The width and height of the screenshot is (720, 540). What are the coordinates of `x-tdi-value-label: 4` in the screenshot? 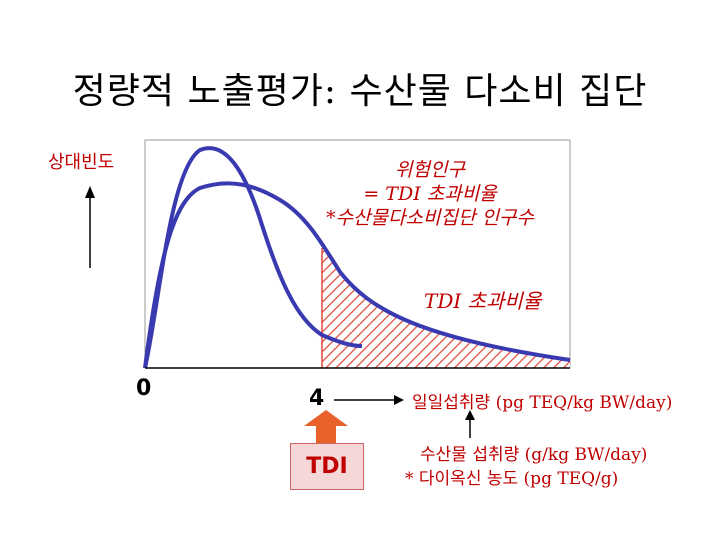 It's located at (317, 398).